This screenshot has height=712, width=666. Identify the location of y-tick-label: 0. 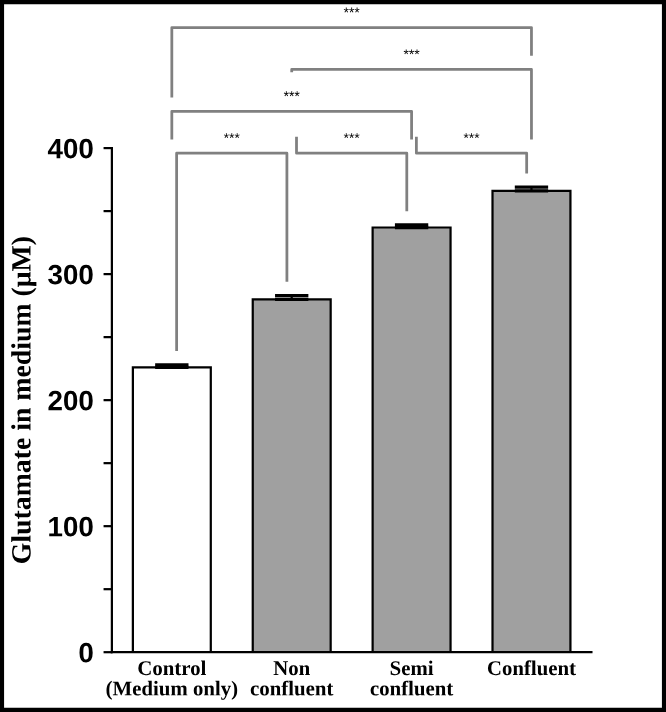
(86, 652).